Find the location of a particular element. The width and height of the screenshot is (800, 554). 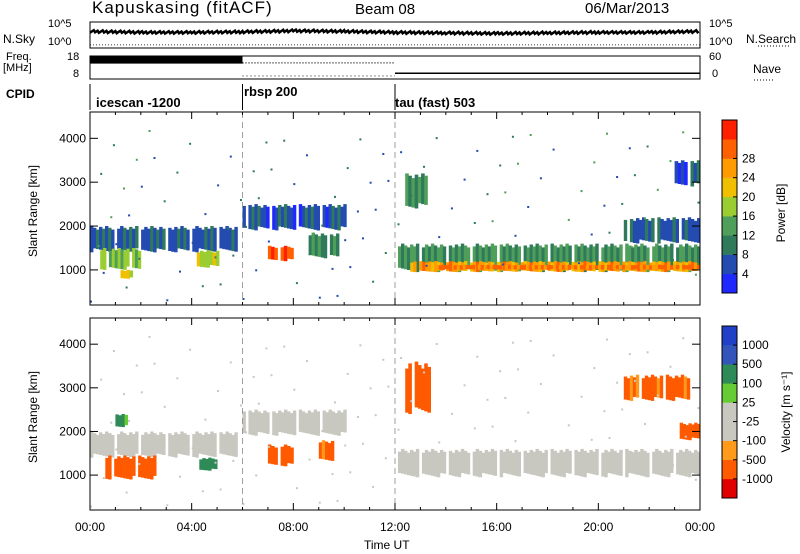

x-tick-label: 04:00 is located at coordinates (192, 527).